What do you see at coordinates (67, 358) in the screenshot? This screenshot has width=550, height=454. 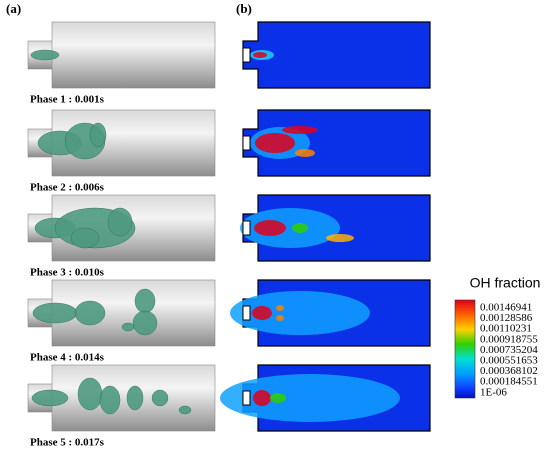 I see `phase-caption: Phase 4 : 0.014s` at bounding box center [67, 358].